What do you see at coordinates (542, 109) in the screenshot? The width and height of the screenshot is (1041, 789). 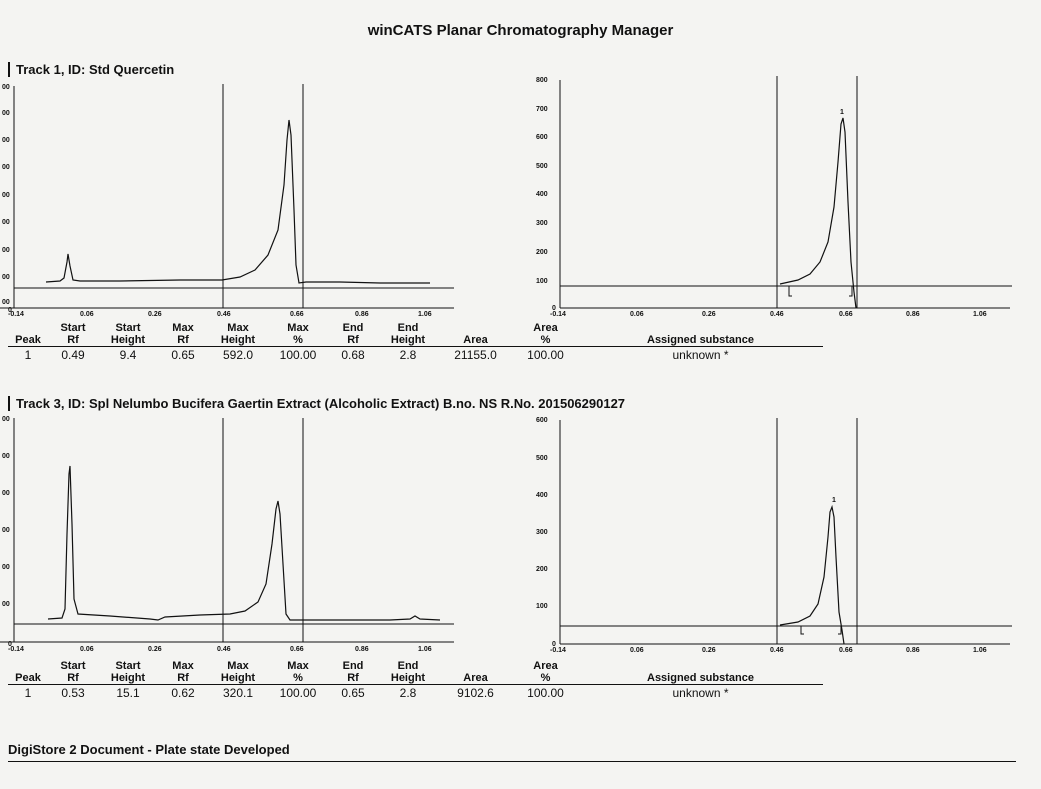 I see `y-tick-label: 700` at bounding box center [542, 109].